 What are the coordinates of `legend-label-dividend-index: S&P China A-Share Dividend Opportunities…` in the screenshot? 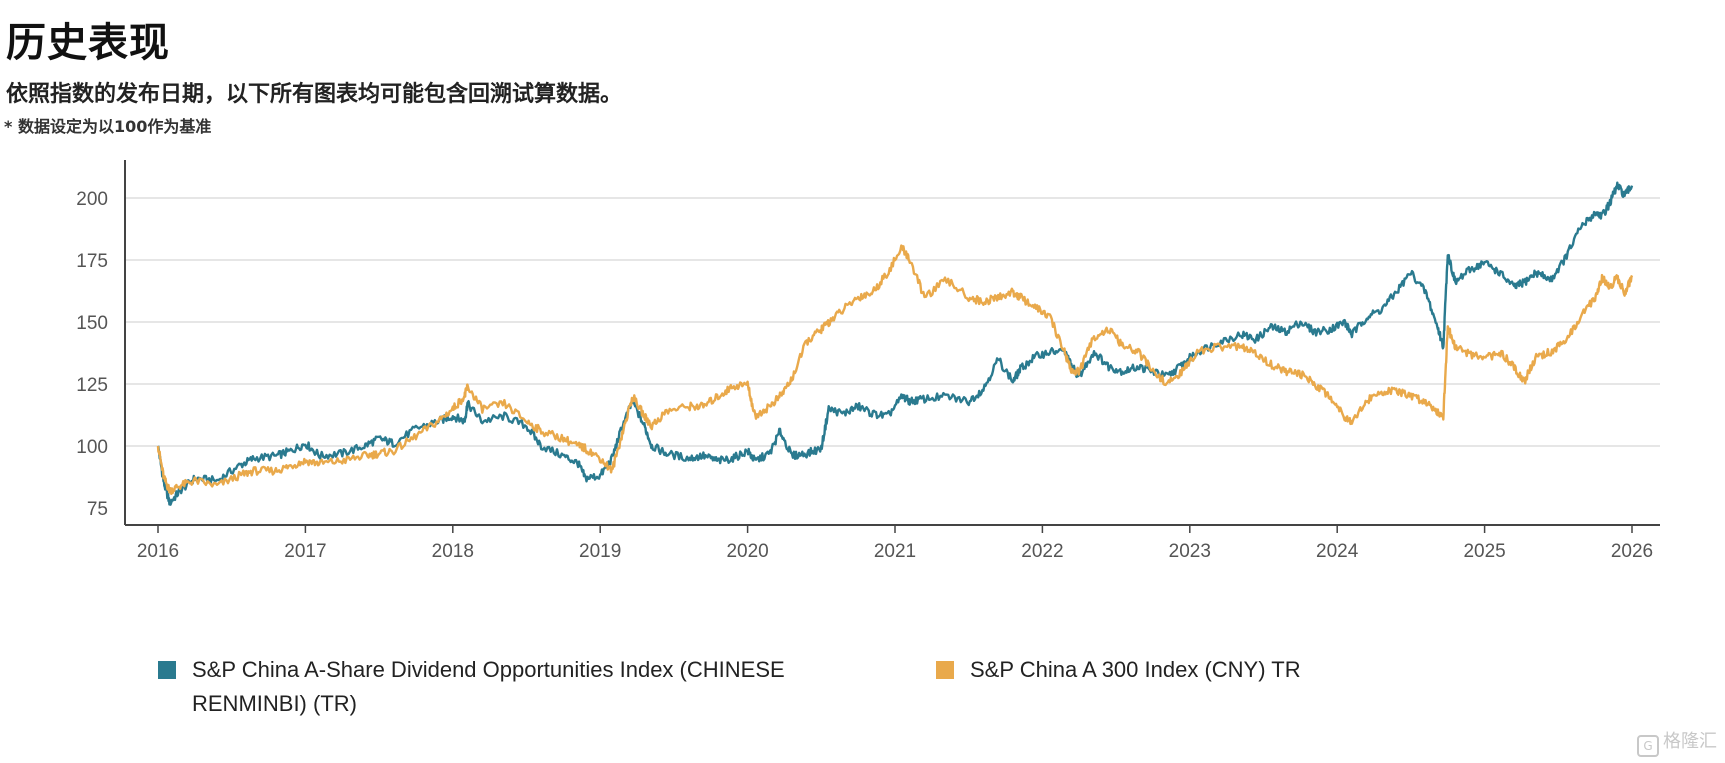 It's located at (488, 686).